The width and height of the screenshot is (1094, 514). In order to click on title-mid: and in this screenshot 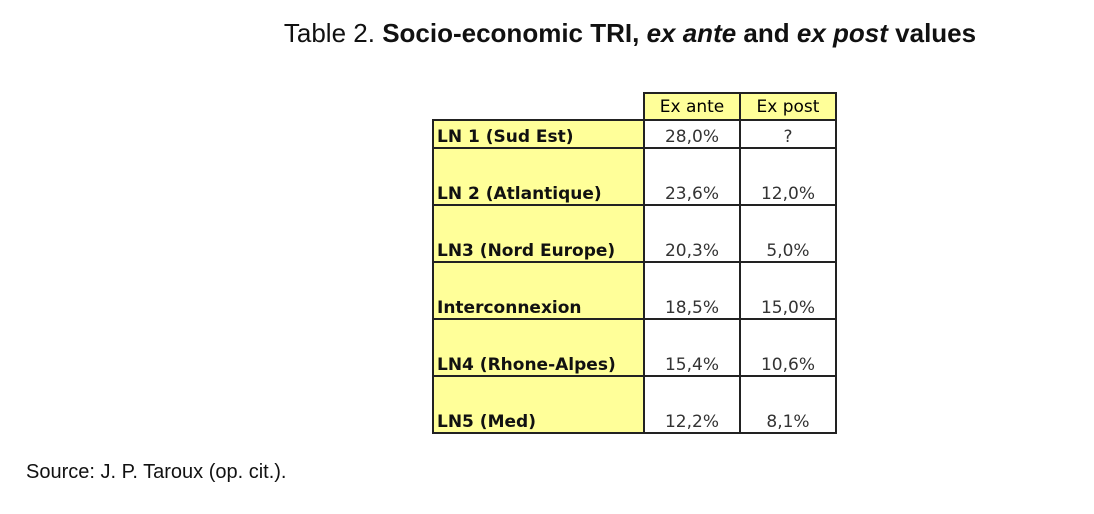, I will do `click(766, 33)`.